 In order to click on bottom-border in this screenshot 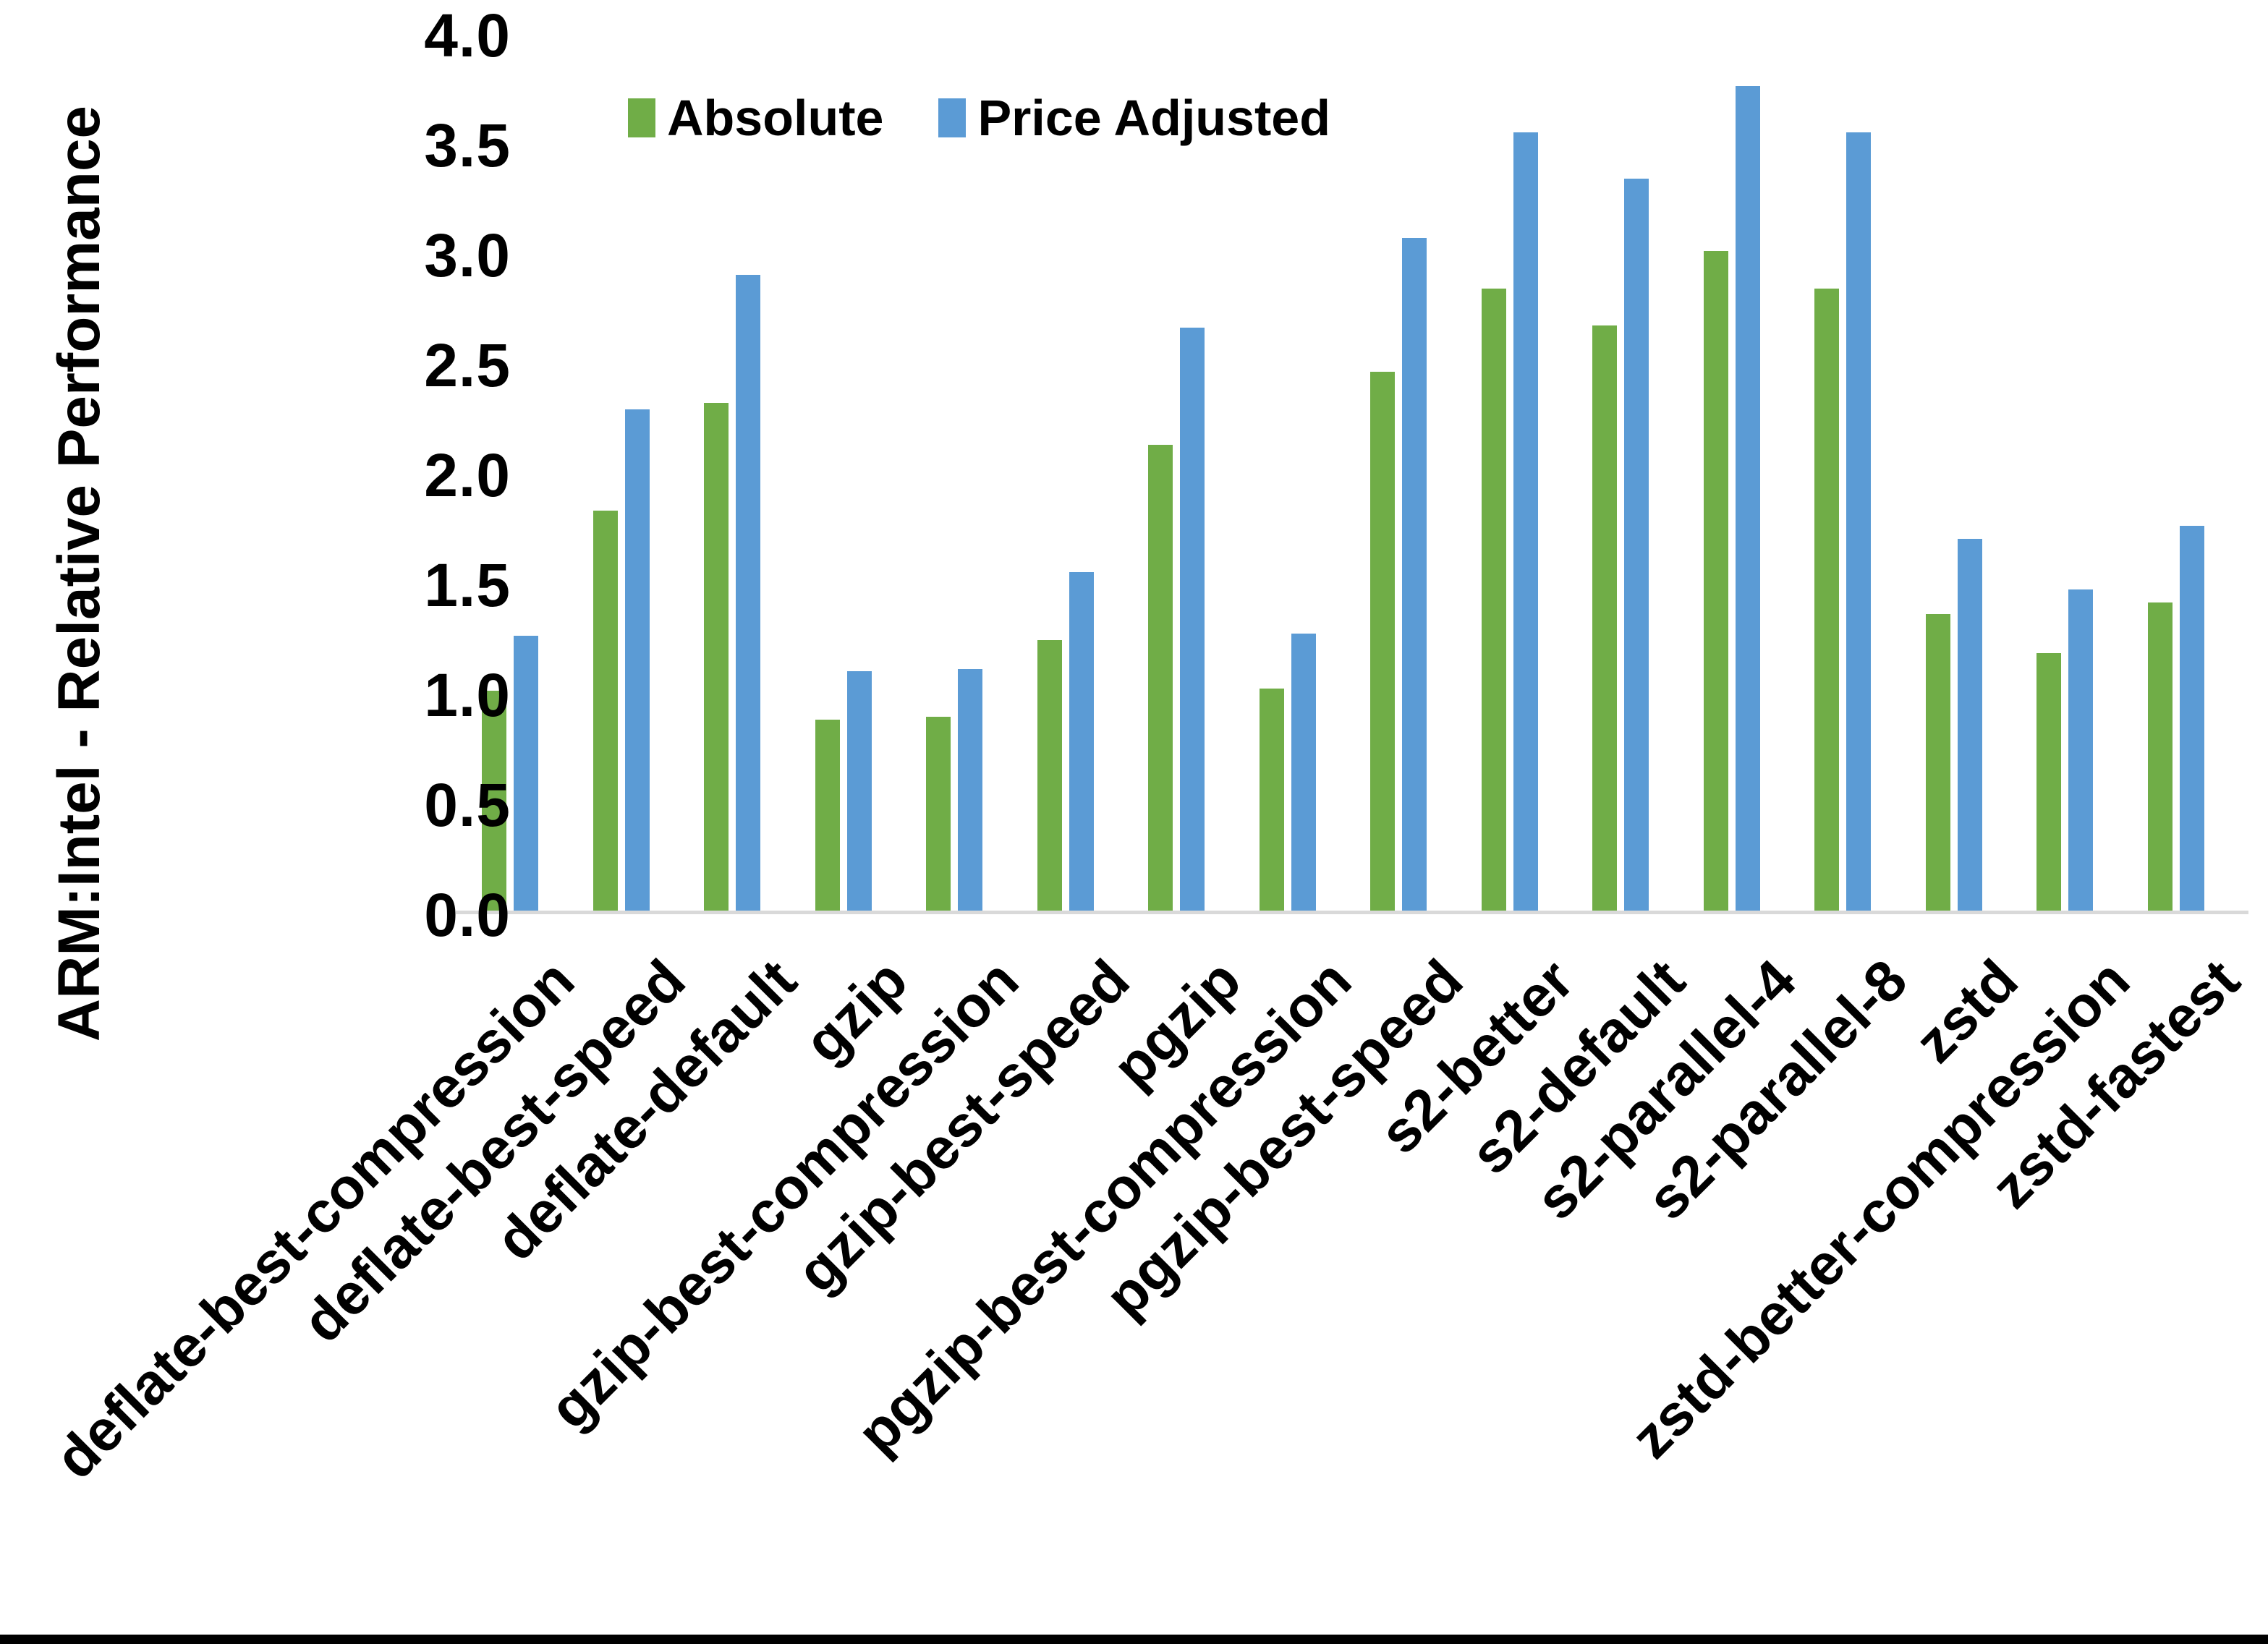, I will do `click(1134, 1639)`.